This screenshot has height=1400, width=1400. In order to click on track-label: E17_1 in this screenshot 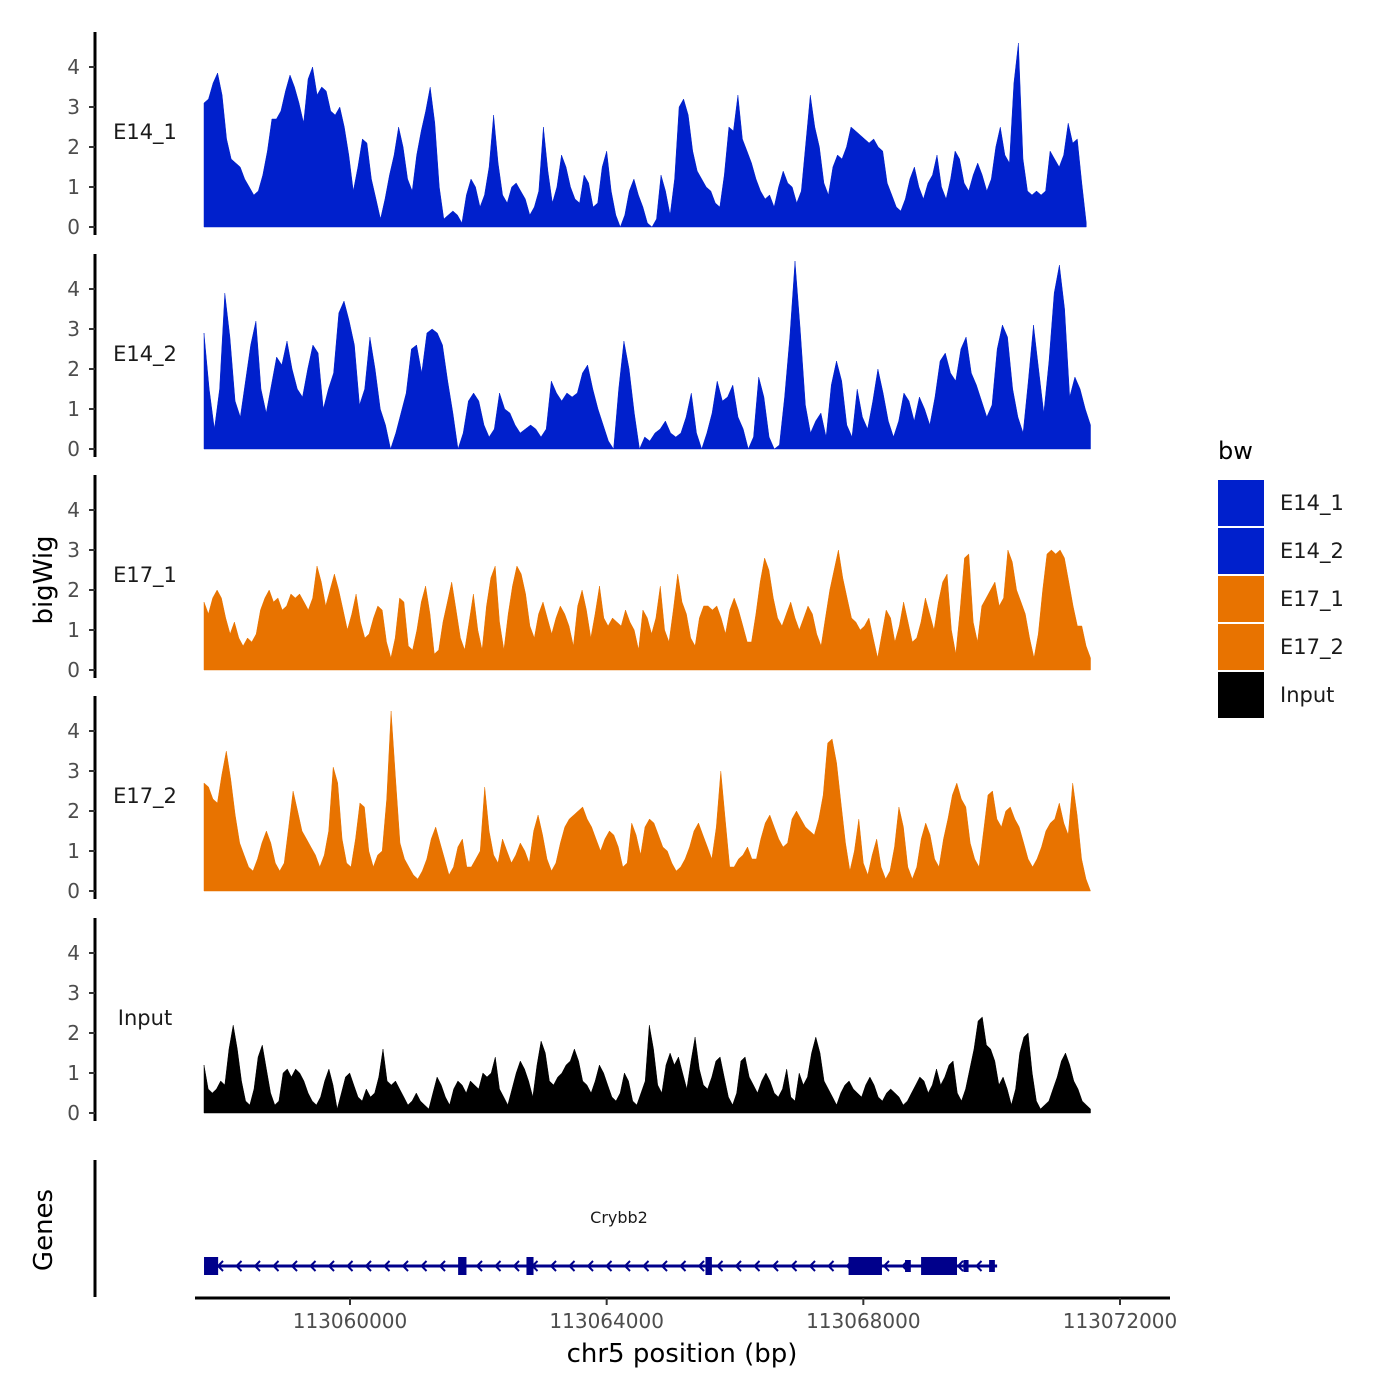, I will do `click(145, 575)`.